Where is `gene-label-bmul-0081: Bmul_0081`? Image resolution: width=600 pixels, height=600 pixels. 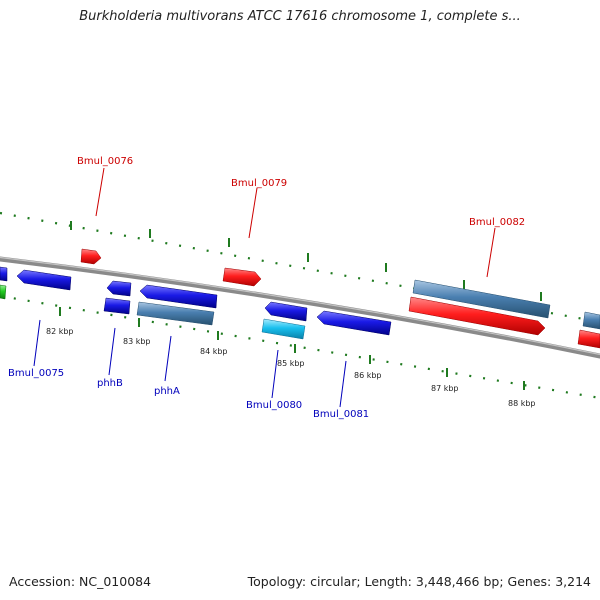 gene-label-bmul-0081: Bmul_0081 is located at coordinates (341, 414).